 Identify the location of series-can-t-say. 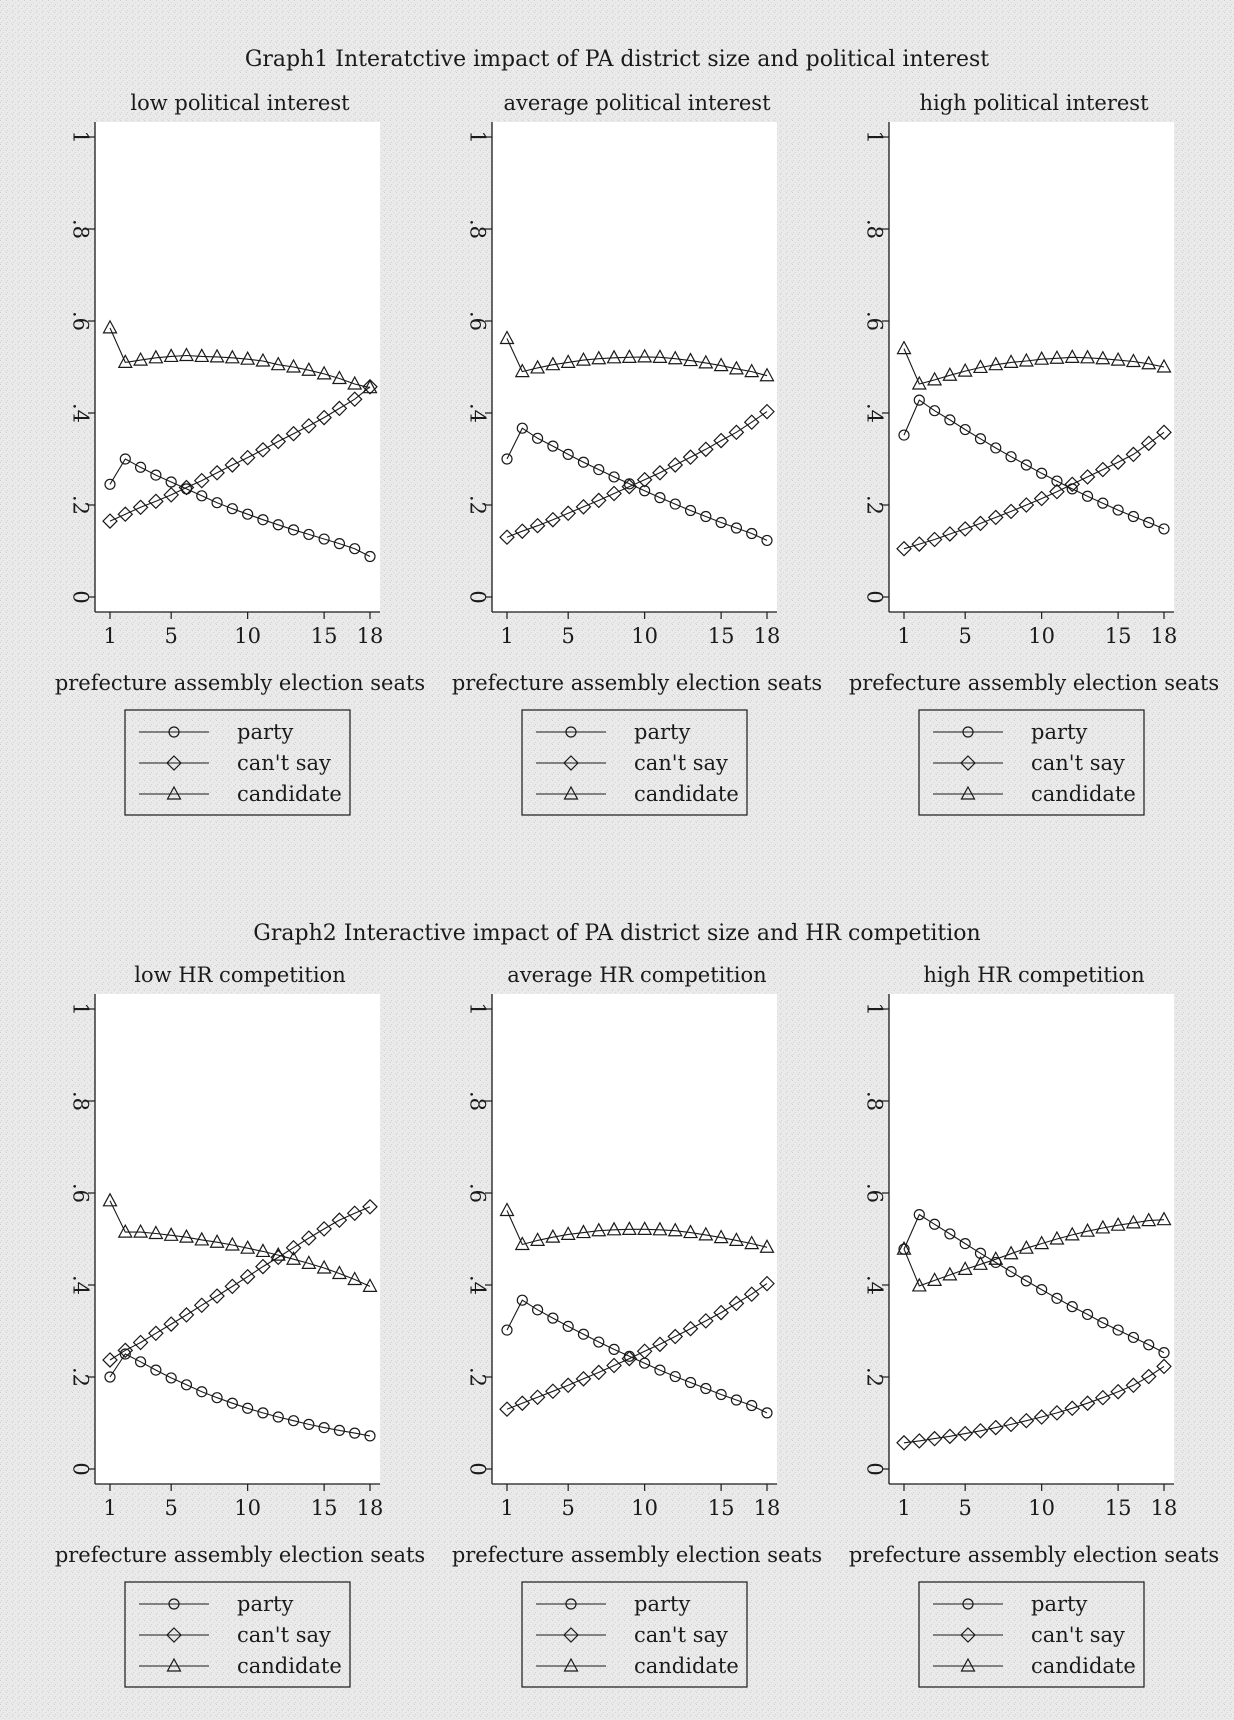
(637, 1346).